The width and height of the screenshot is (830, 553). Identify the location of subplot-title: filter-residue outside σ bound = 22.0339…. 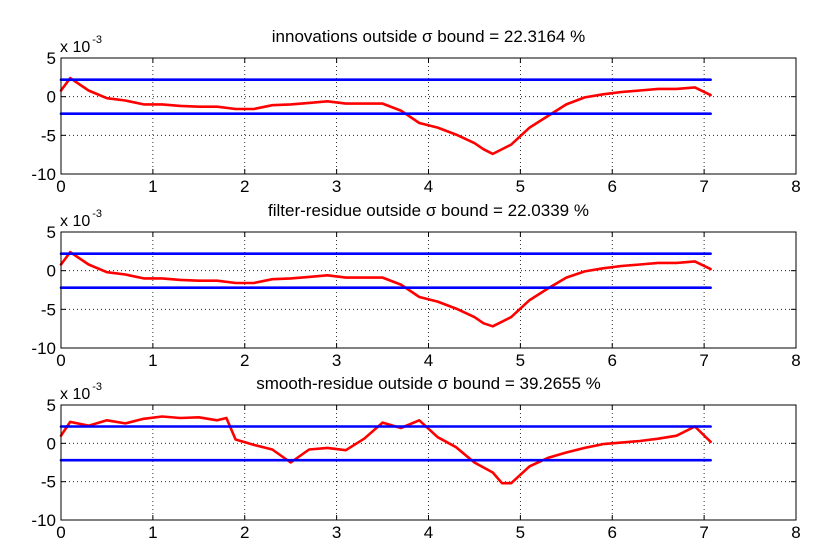
(428, 210).